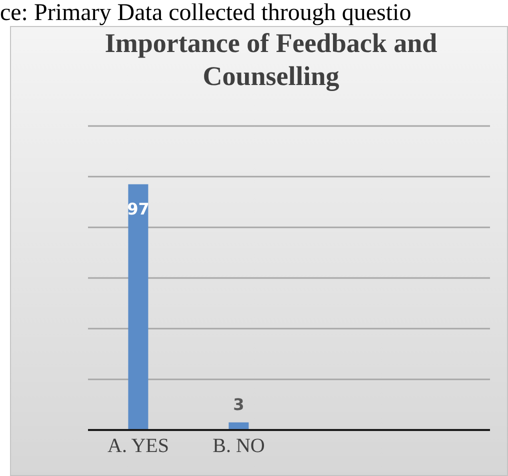  Describe the element at coordinates (138, 209) in the screenshot. I see `data-label: 97` at that location.